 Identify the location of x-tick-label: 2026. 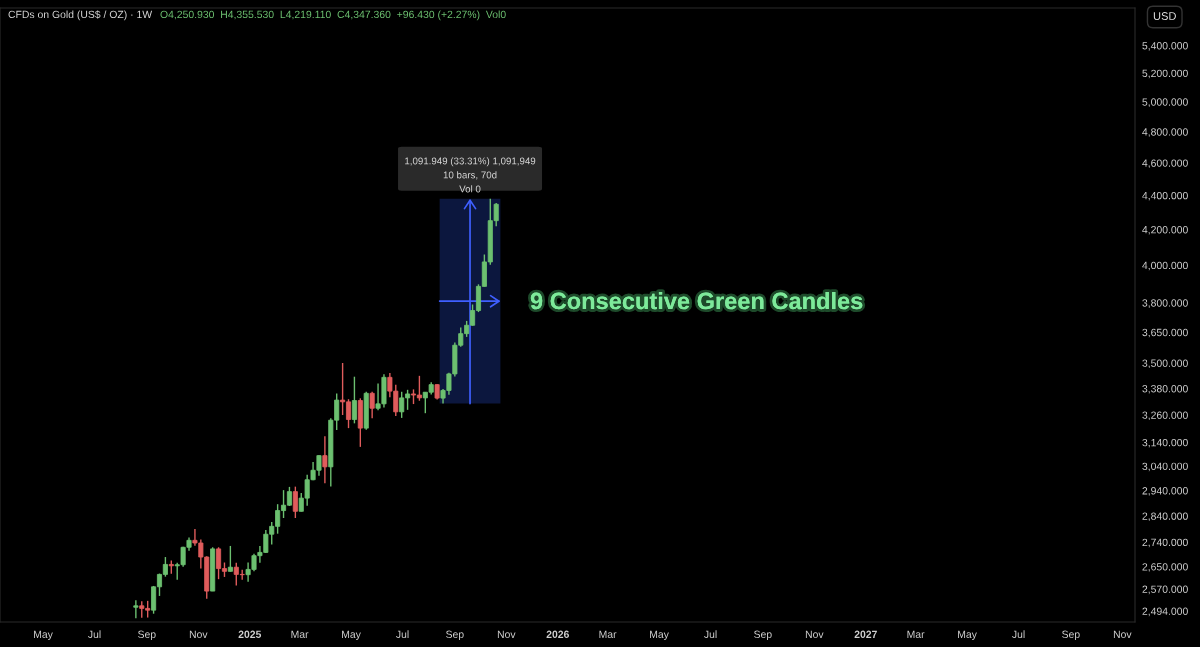
(558, 634).